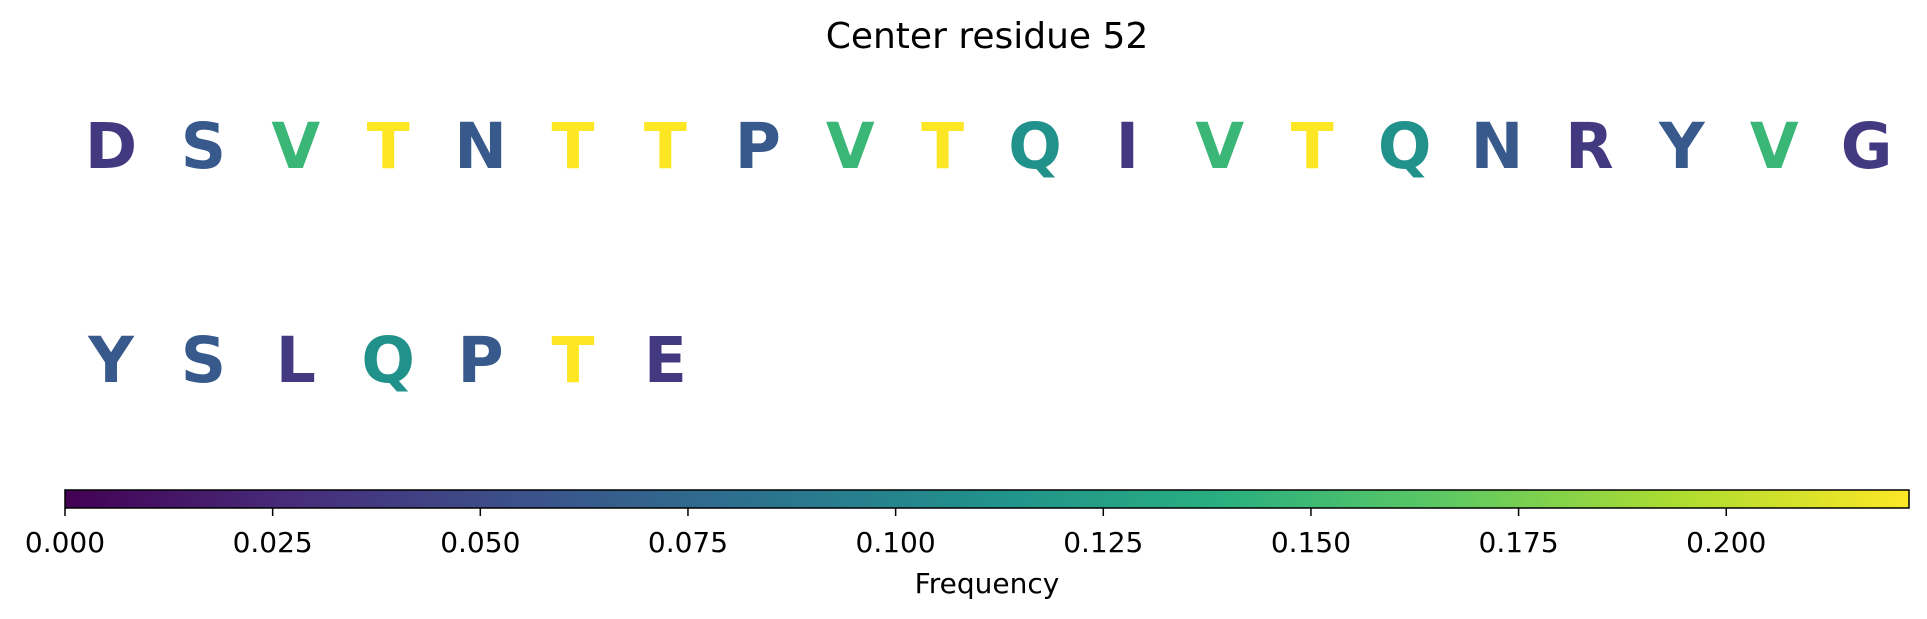 This screenshot has height=619, width=1927. What do you see at coordinates (987, 36) in the screenshot?
I see `chart-title: Center residue 52` at bounding box center [987, 36].